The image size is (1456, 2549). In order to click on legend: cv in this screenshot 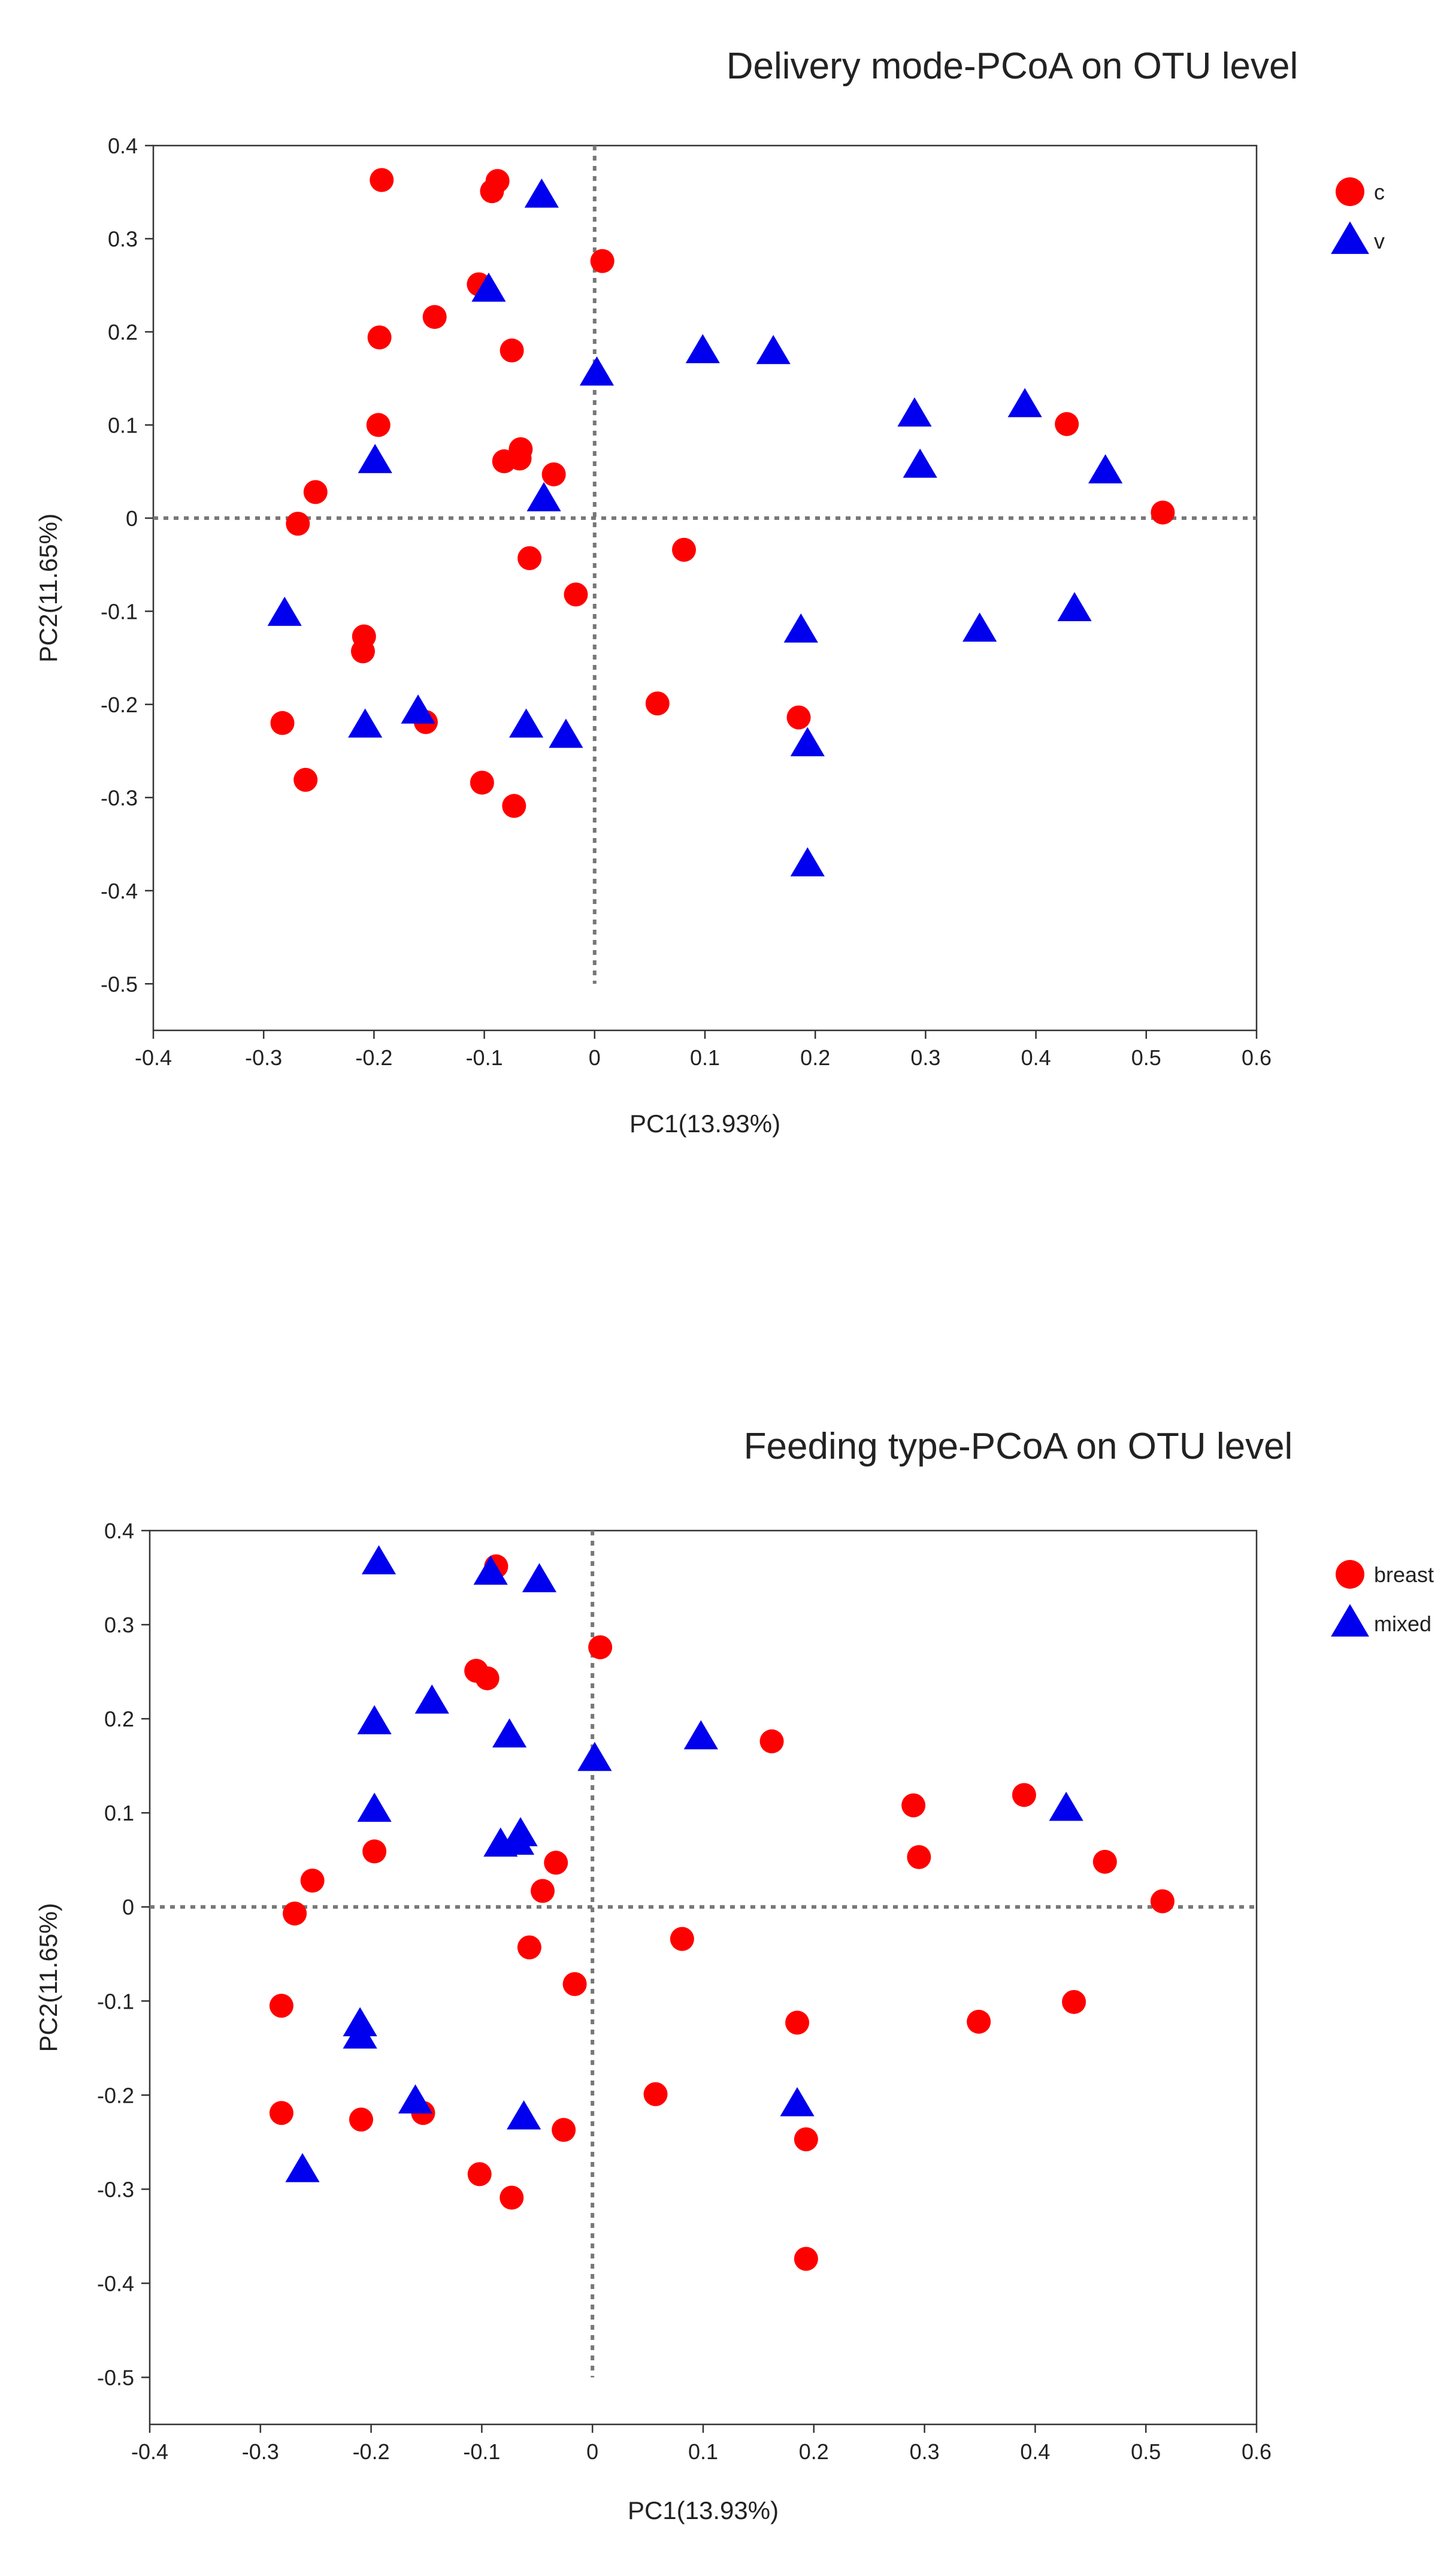, I will do `click(1358, 215)`.